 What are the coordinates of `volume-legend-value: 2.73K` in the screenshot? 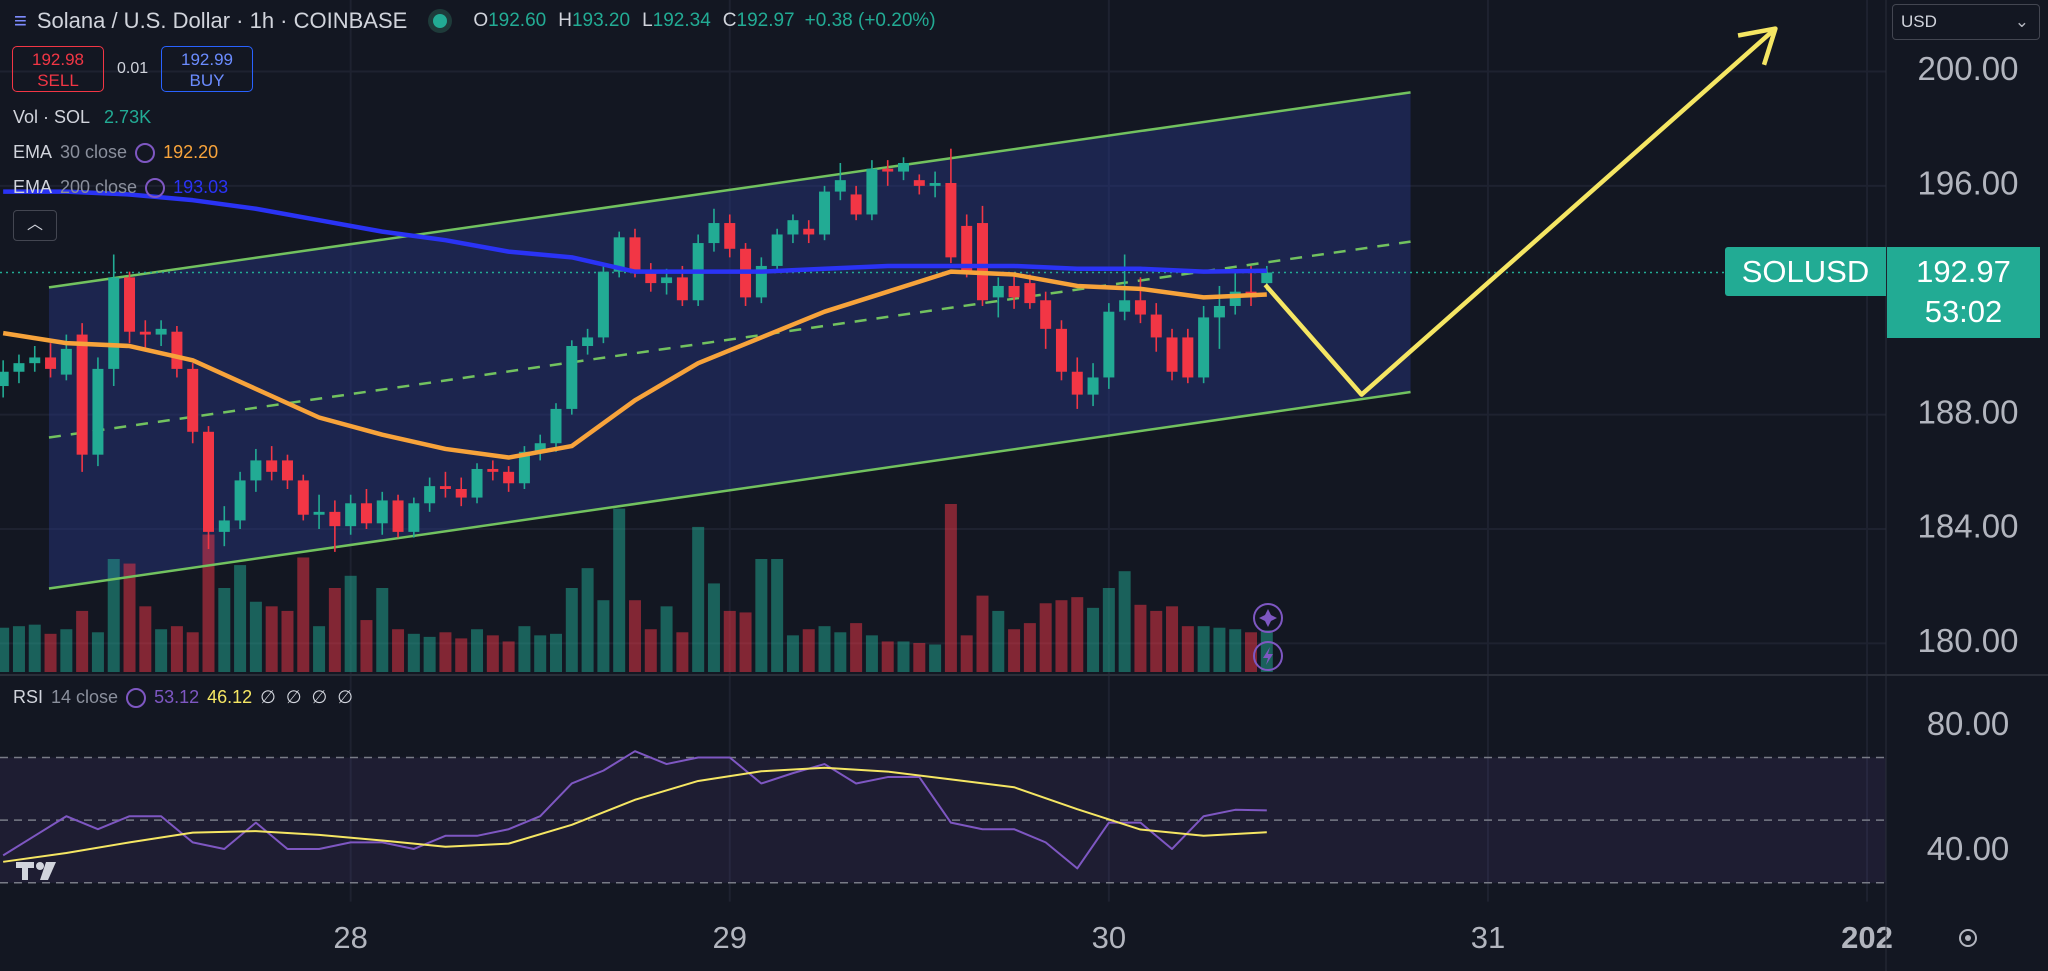 It's located at (128, 117).